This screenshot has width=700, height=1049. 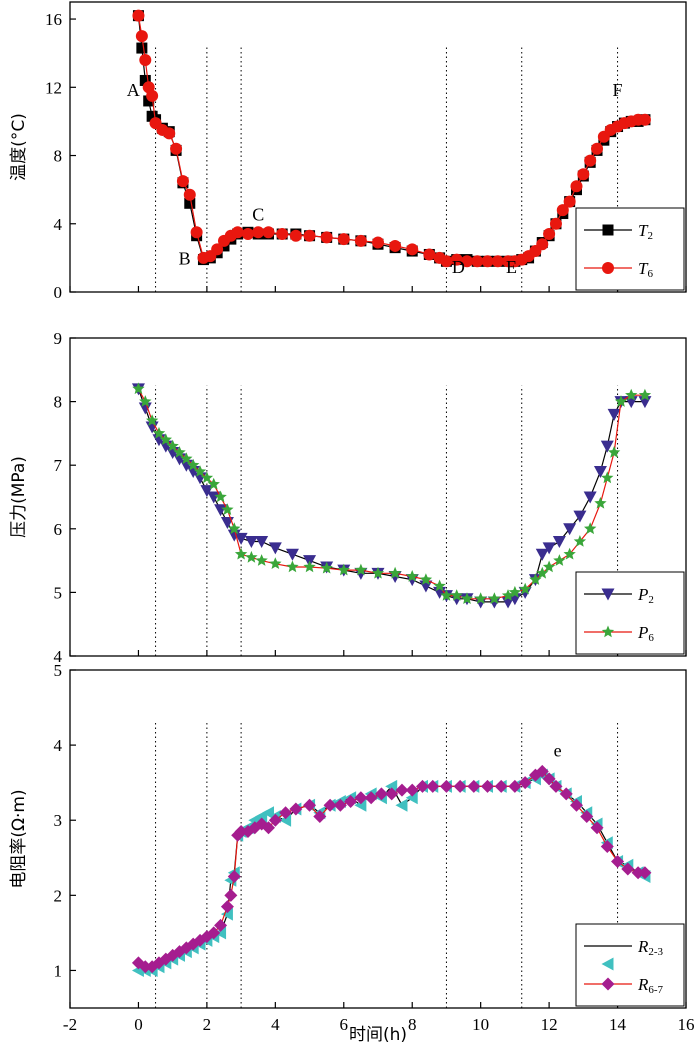 What do you see at coordinates (58, 895) in the screenshot?
I see `y-tick-label-resistivity-1: 2` at bounding box center [58, 895].